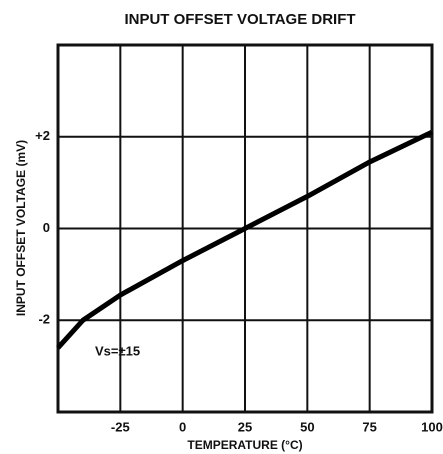  What do you see at coordinates (21, 228) in the screenshot?
I see `y-axis-label: INPUT OFFSET VOLTAGE (mV)` at bounding box center [21, 228].